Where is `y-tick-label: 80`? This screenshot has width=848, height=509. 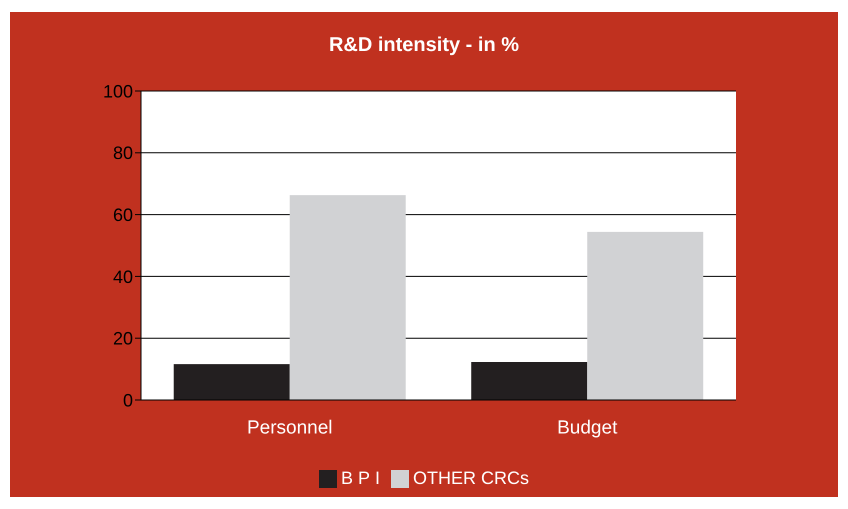
y-tick-label: 80 is located at coordinates (122, 153).